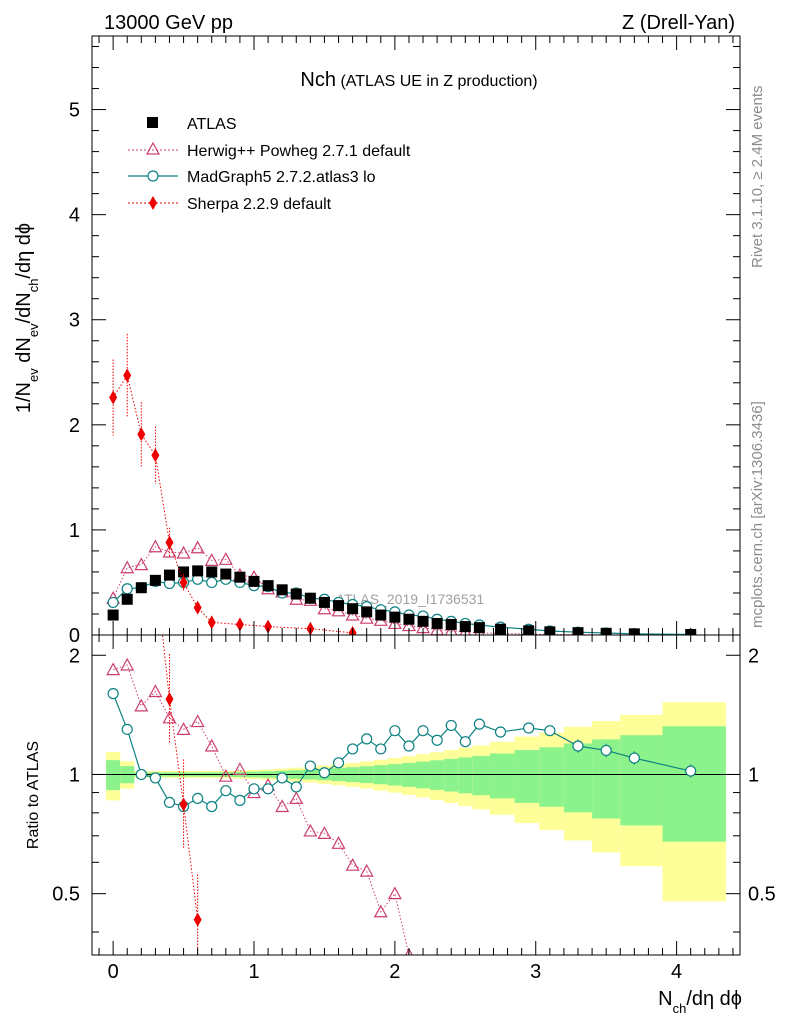  I want to click on legend-marker-madgraph, so click(153, 176).